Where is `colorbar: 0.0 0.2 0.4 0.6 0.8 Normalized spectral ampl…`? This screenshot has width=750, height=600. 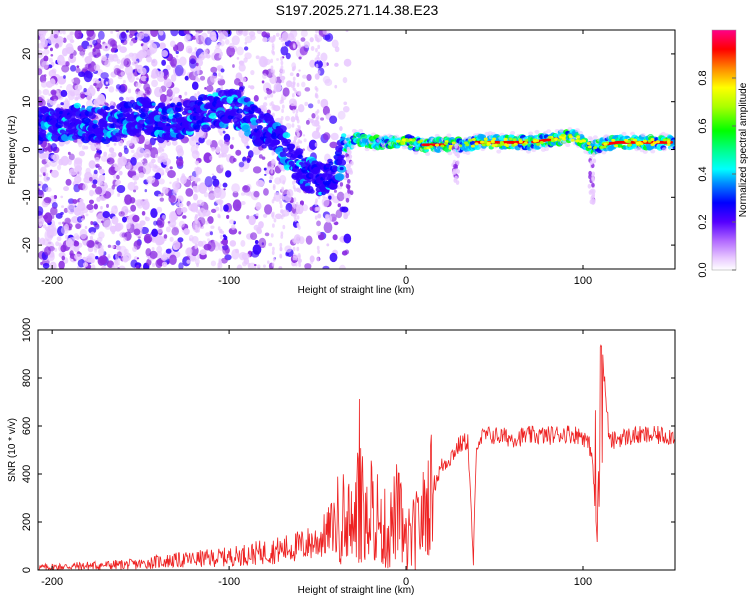
colorbar: 0.0 0.2 0.4 0.6 0.8 Normalized spectral ampl… is located at coordinates (723, 153).